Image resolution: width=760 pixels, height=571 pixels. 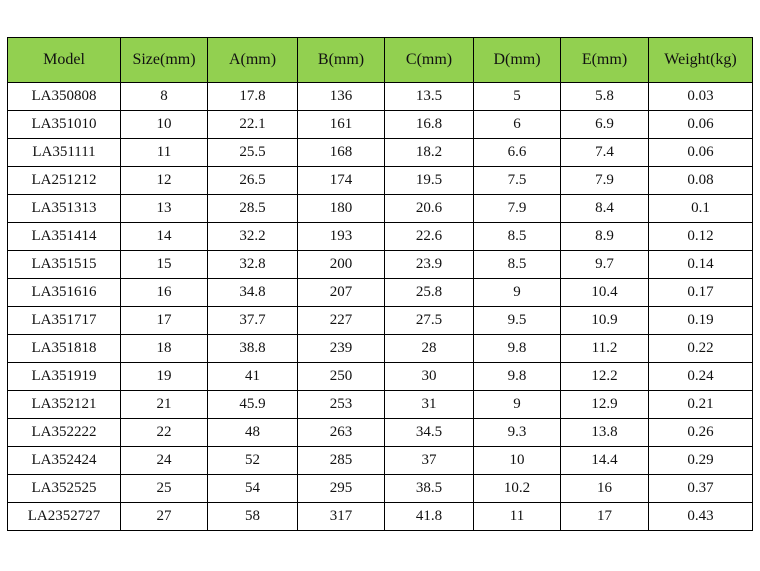 I want to click on table-cell: 180, so click(x=341, y=208).